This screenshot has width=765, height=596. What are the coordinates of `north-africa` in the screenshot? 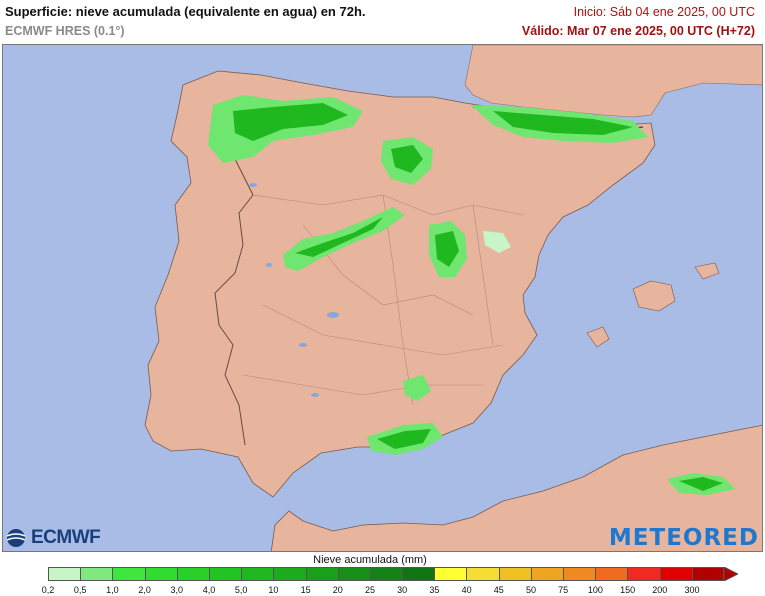 It's located at (516, 487).